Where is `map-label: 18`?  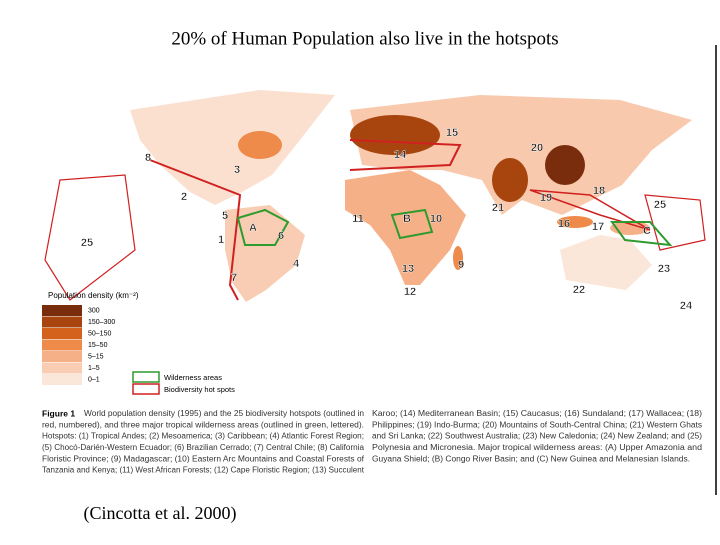 map-label: 18 is located at coordinates (599, 191).